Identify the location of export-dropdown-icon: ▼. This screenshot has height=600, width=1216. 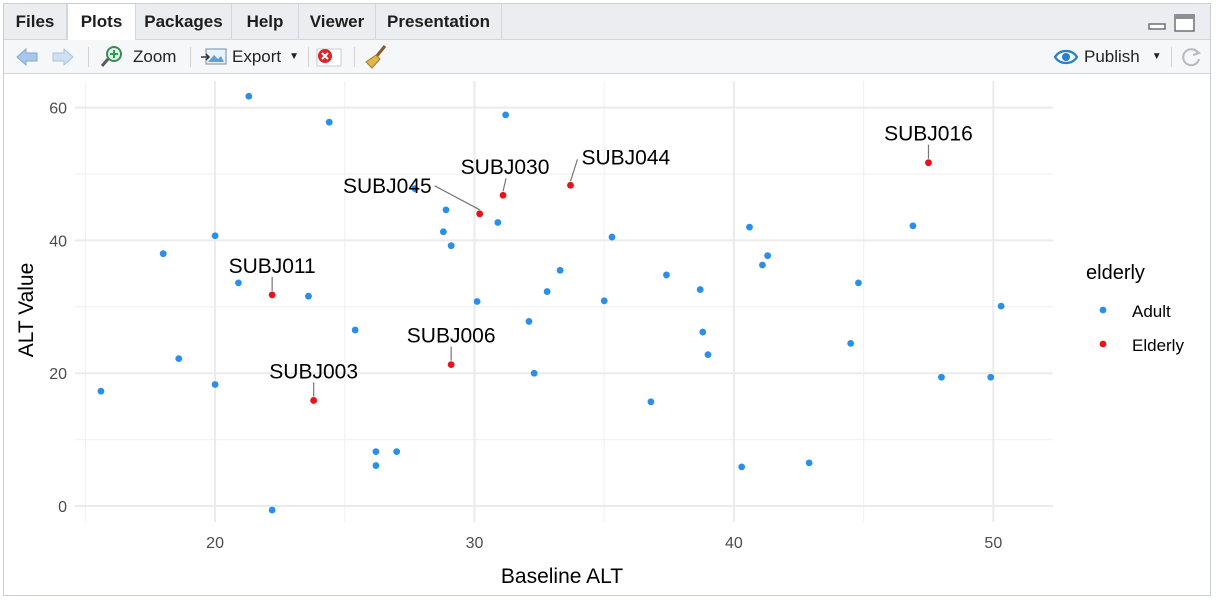
(294, 56).